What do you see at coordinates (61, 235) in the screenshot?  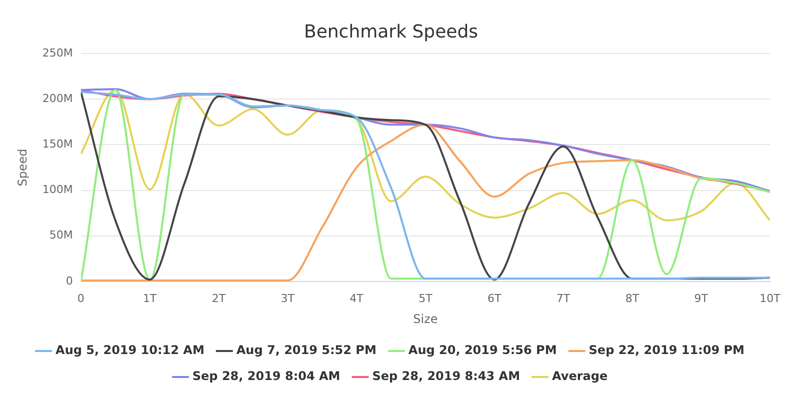 I see `y-tick-label: 50M` at bounding box center [61, 235].